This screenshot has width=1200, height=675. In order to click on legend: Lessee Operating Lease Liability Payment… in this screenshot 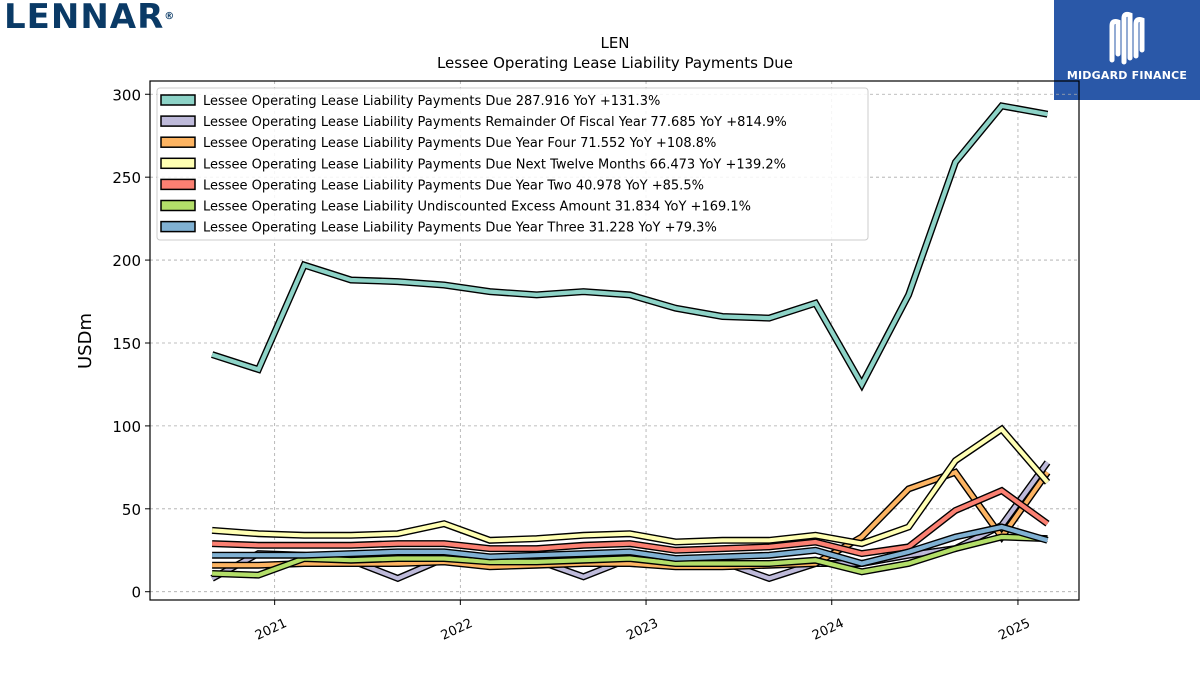, I will do `click(512, 164)`.